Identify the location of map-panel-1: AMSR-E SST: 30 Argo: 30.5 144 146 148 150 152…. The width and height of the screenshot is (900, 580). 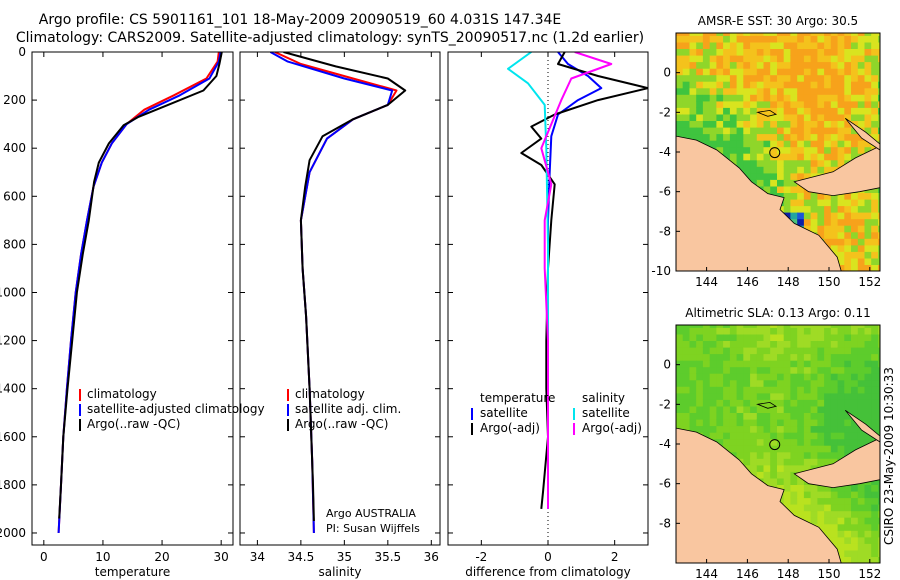
(766, 151).